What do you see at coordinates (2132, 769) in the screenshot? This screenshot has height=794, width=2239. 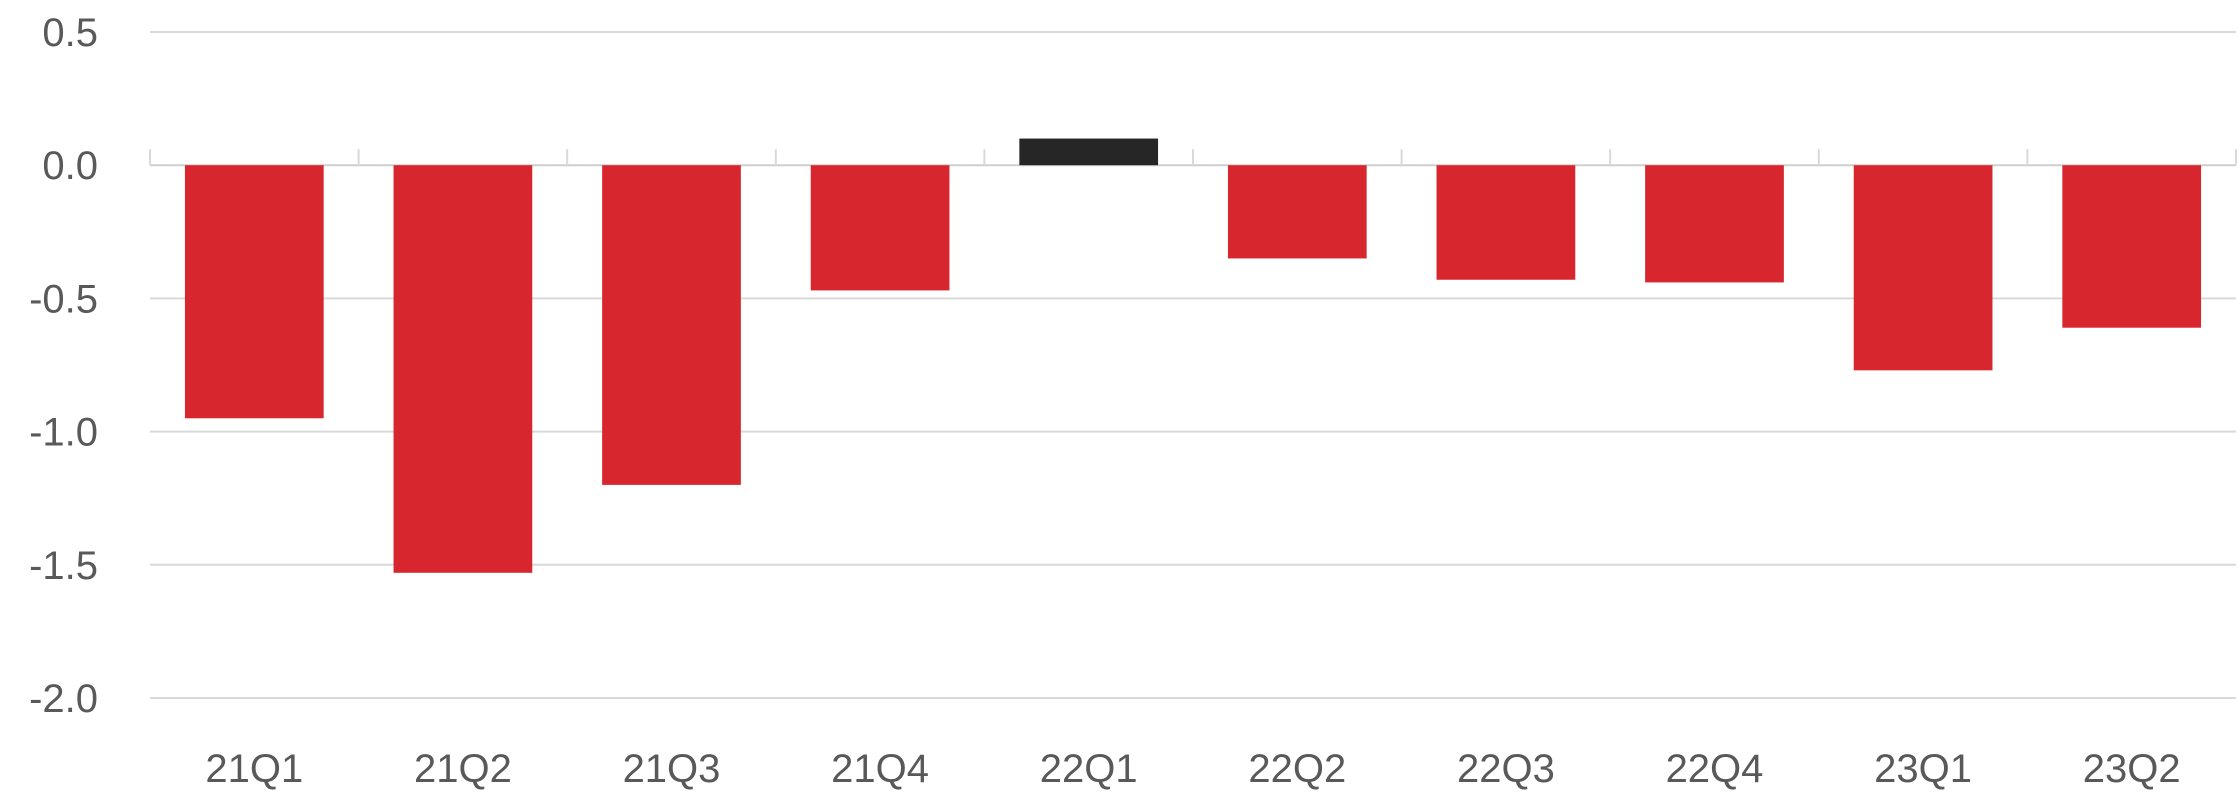 I see `x-tick-label: 23Q2` at bounding box center [2132, 769].